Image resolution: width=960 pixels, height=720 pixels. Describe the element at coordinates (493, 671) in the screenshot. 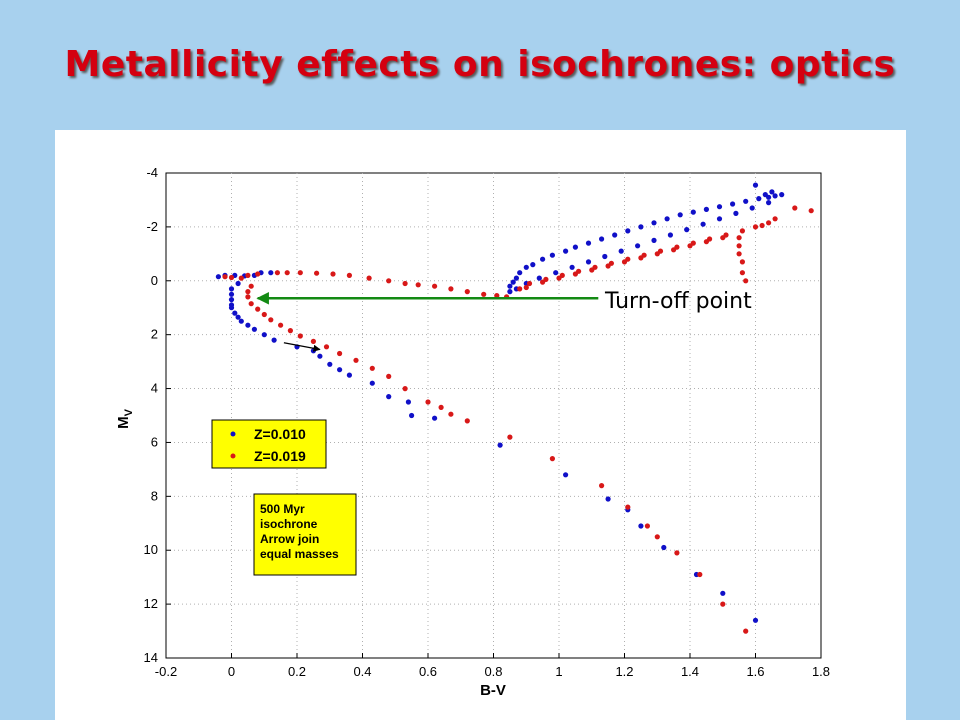

I see `x-tick-label: 0.8` at that location.